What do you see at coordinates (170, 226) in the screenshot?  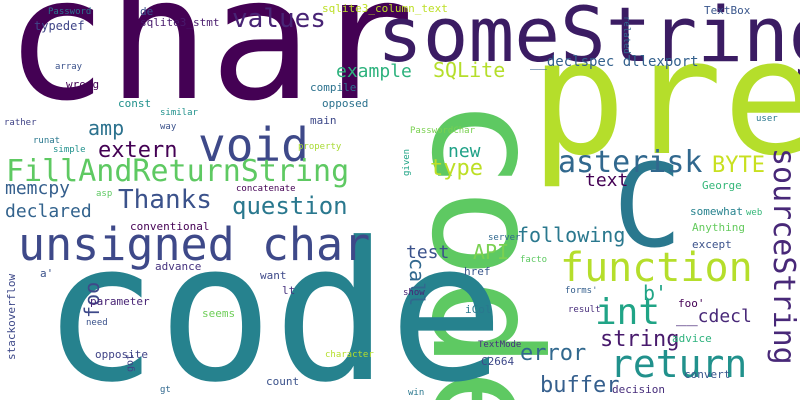 I see `word-conventional: conventional` at bounding box center [170, 226].